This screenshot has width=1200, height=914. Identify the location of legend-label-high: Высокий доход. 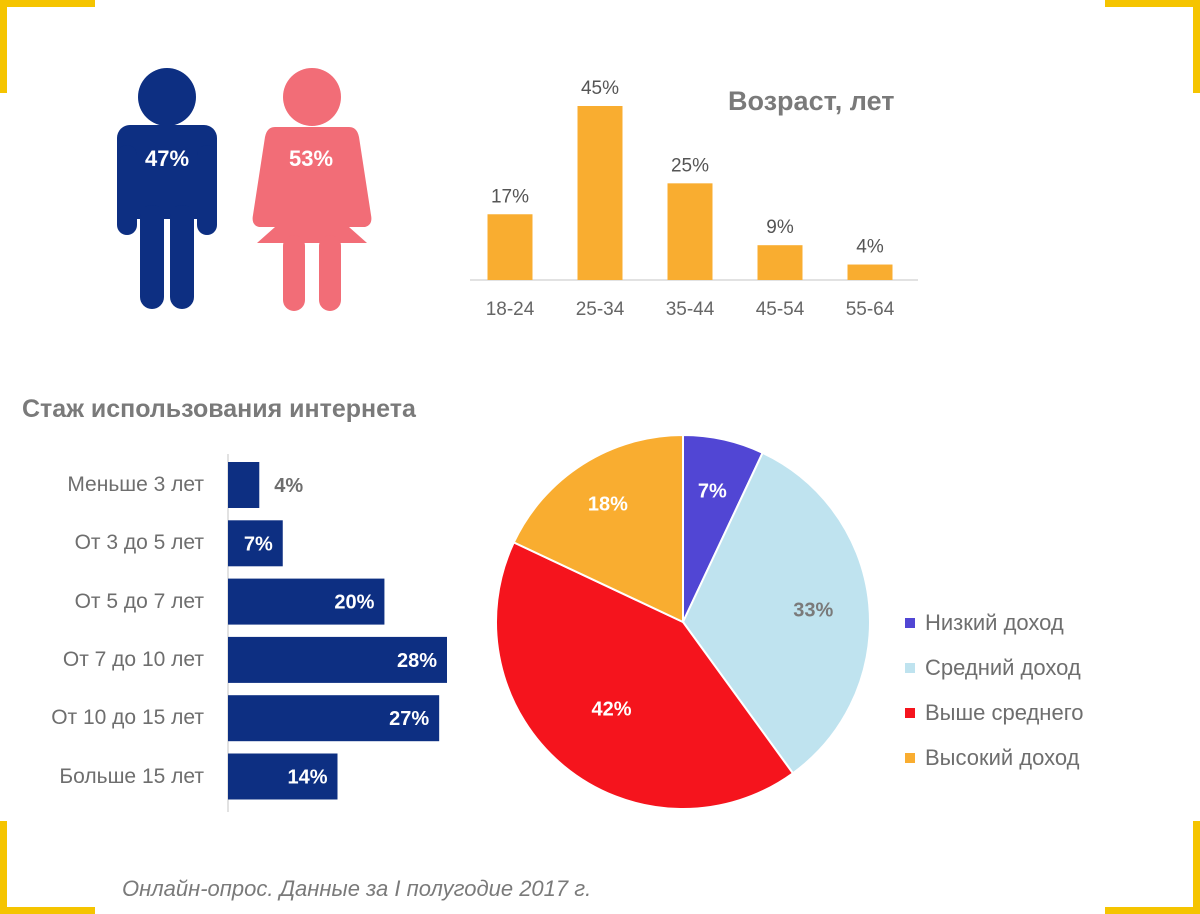
(1002, 757).